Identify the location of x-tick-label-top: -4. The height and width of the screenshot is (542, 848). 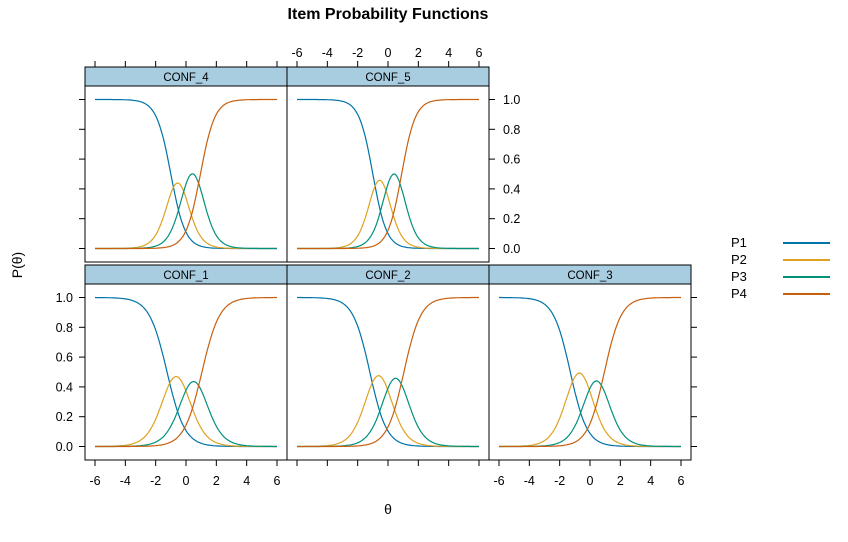
(327, 53).